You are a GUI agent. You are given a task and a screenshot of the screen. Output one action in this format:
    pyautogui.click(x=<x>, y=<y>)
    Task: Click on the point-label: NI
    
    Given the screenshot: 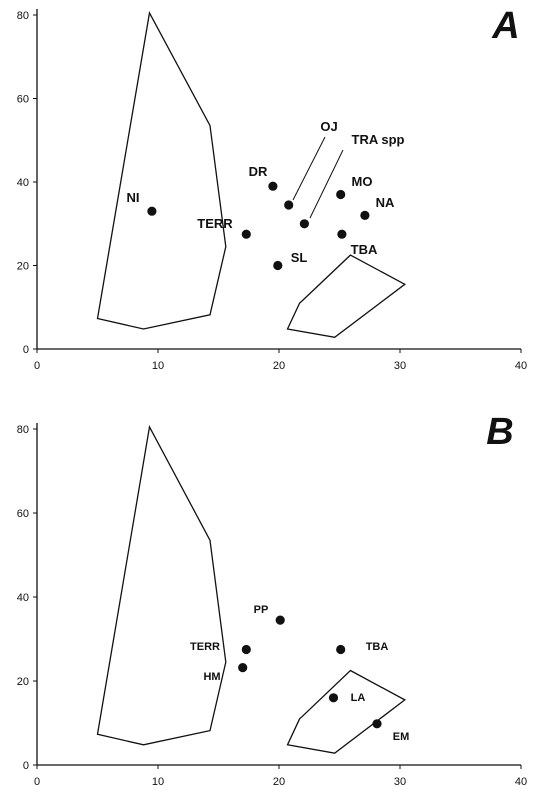 What is the action you would take?
    pyautogui.click(x=133, y=197)
    